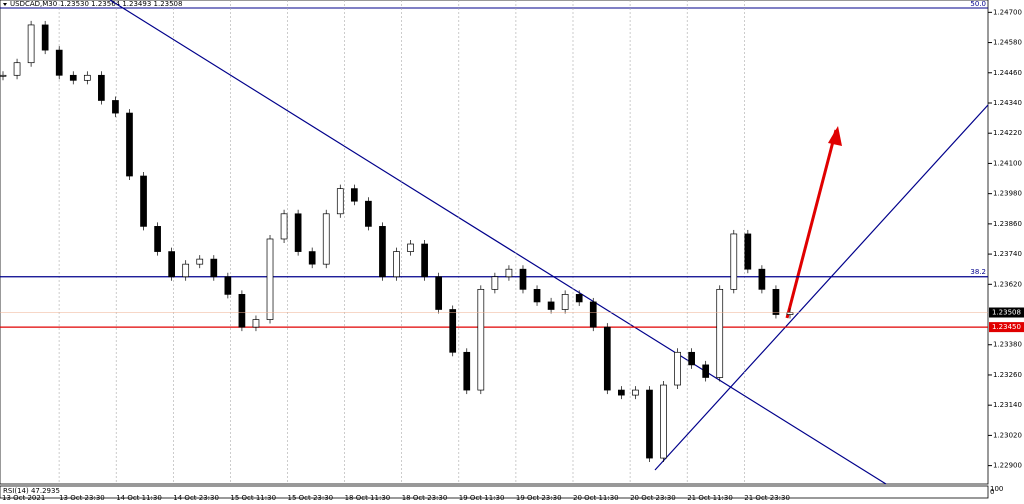 The height and width of the screenshot is (504, 1024). I want to click on y-tick-label: 1.24700, so click(1007, 12).